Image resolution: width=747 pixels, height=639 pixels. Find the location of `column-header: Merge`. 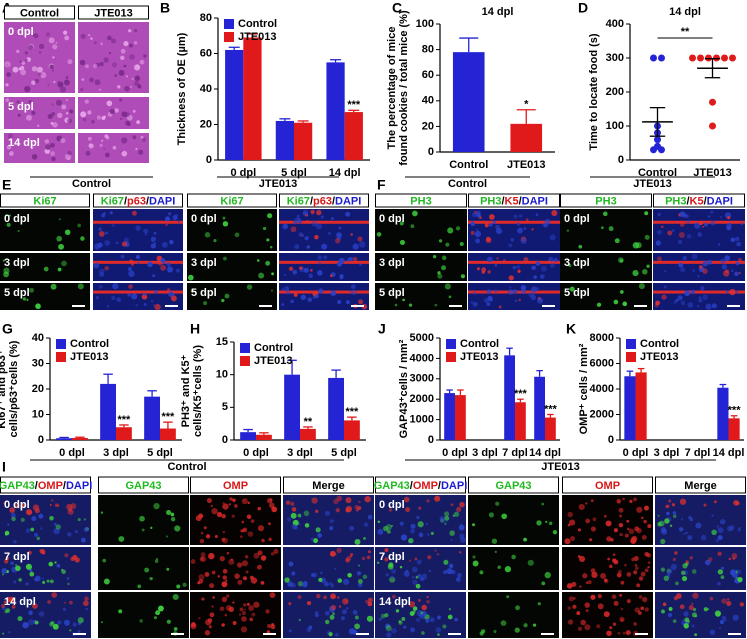

column-header: Merge is located at coordinates (700, 486).